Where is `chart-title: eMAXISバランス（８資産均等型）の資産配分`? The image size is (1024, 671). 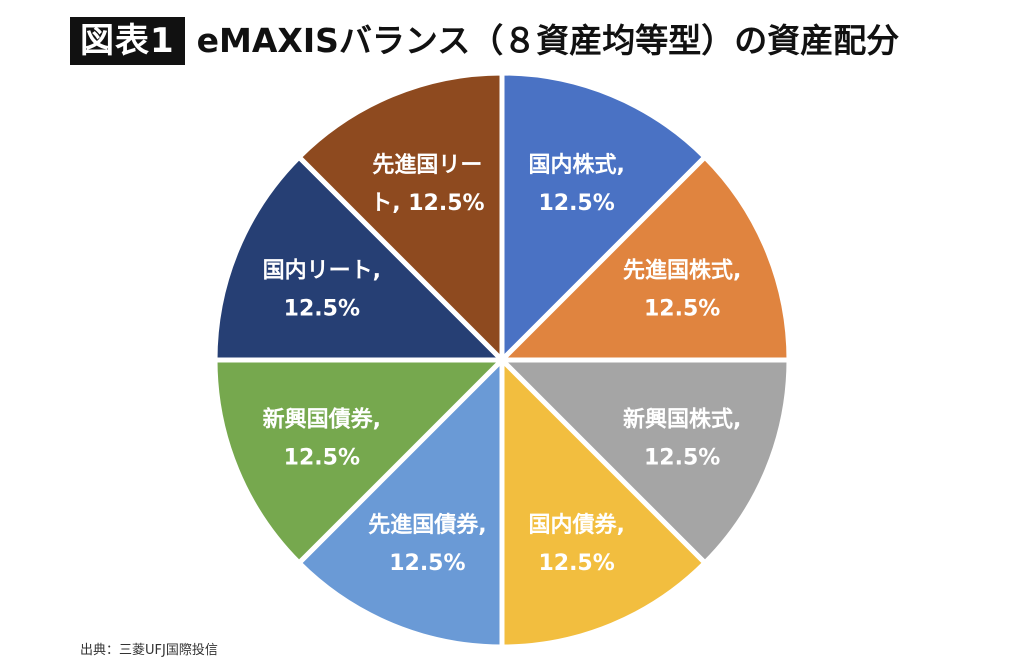 chart-title: eMAXISバランス（８資産均等型）の資産配分 is located at coordinates (548, 40).